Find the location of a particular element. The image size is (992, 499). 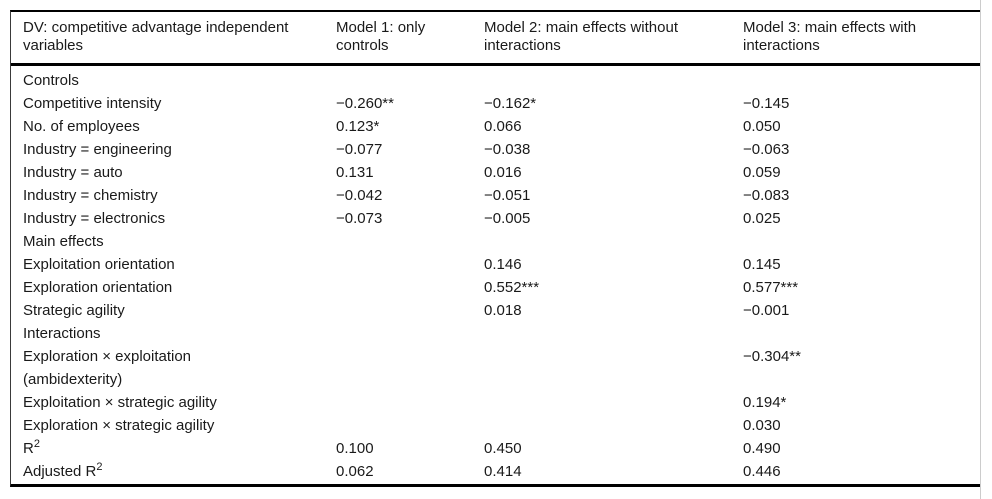

cell-model1: 0.131 is located at coordinates (355, 172).